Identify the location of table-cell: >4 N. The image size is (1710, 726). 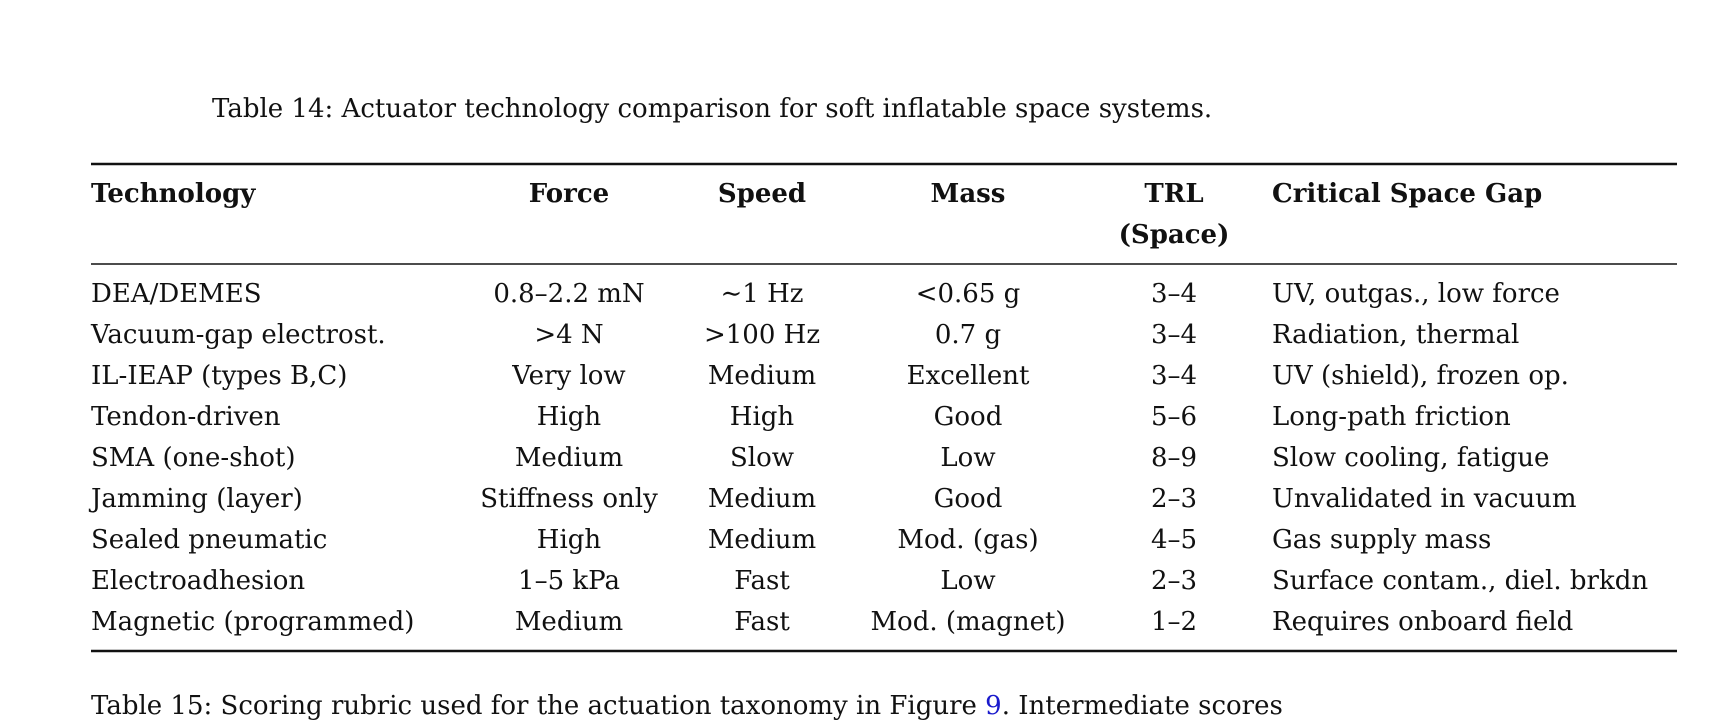
(568, 335).